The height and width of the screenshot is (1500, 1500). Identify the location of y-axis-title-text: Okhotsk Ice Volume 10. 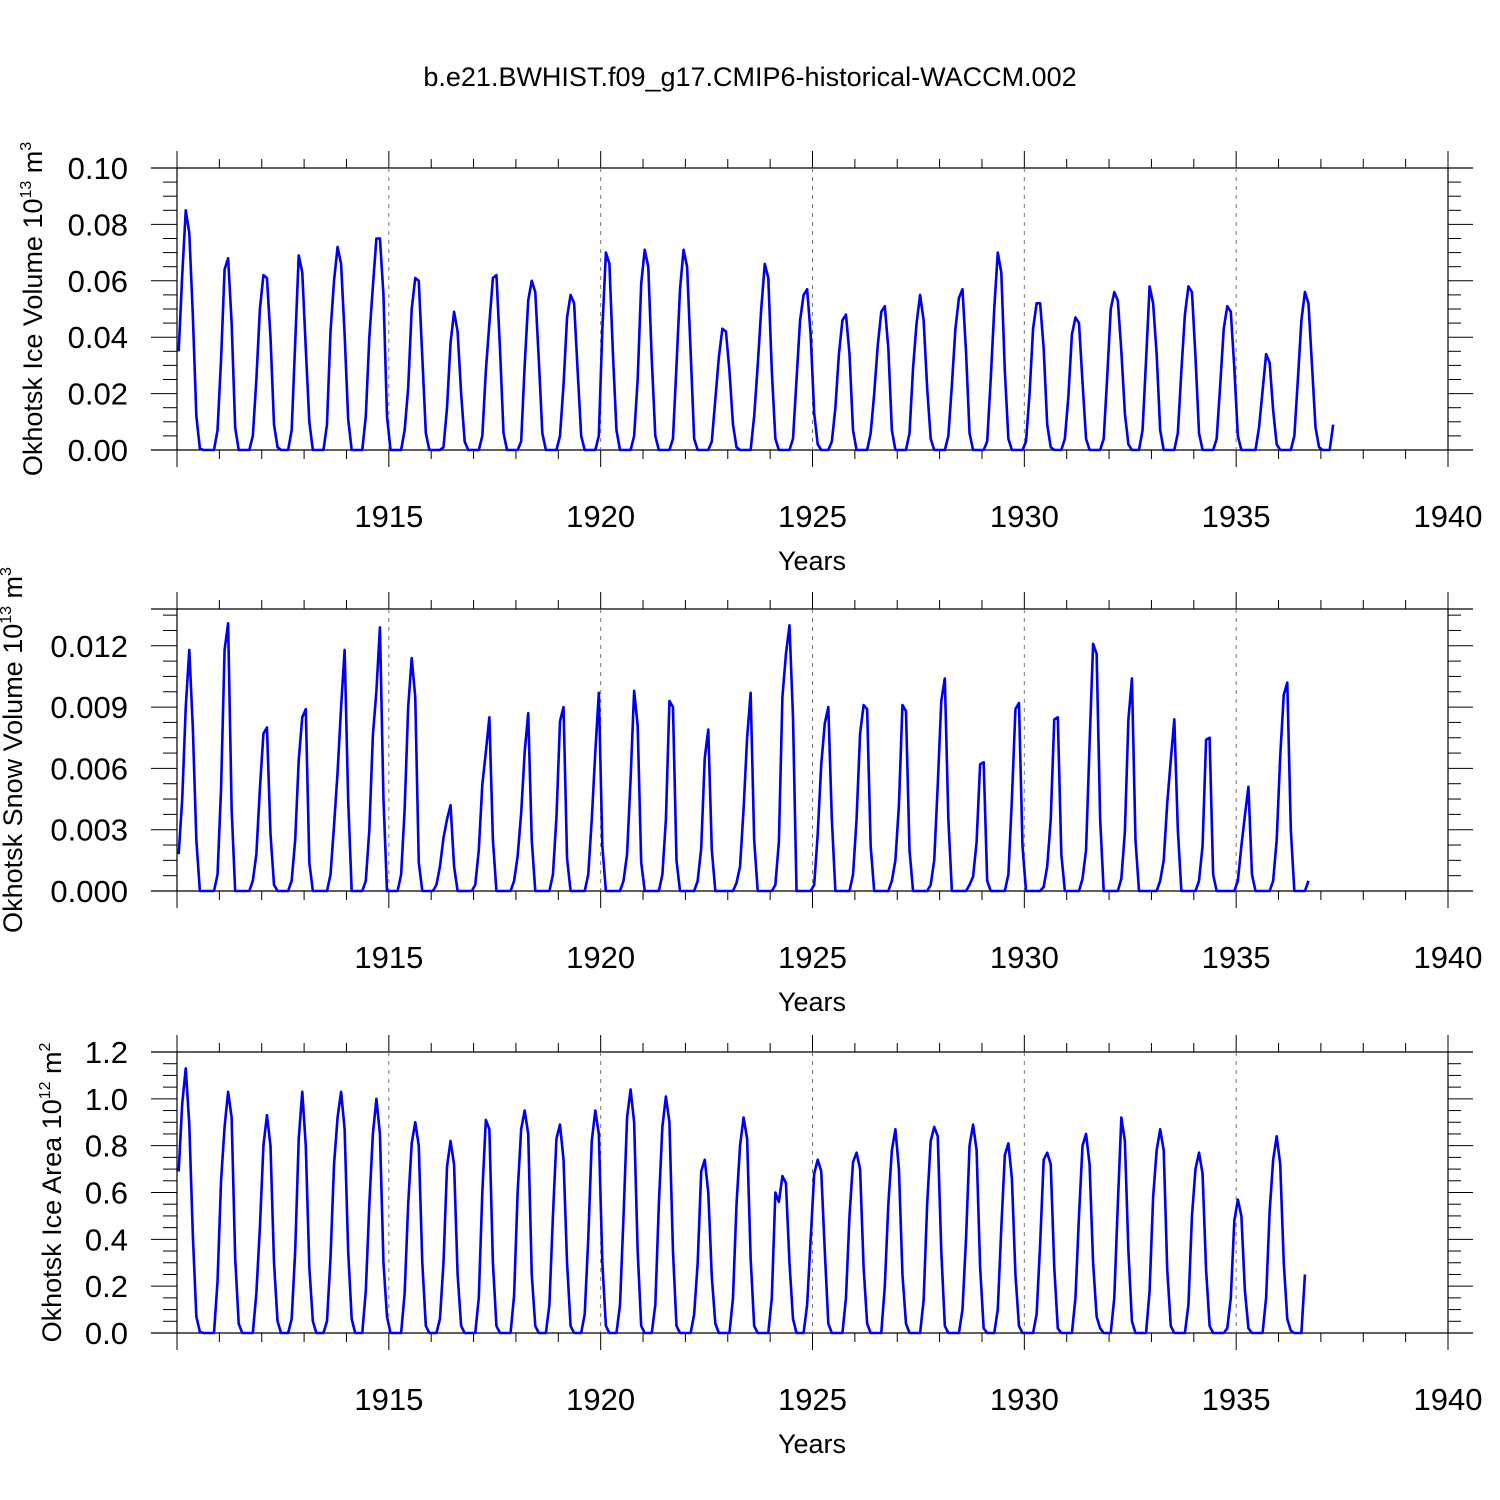
(33, 338).